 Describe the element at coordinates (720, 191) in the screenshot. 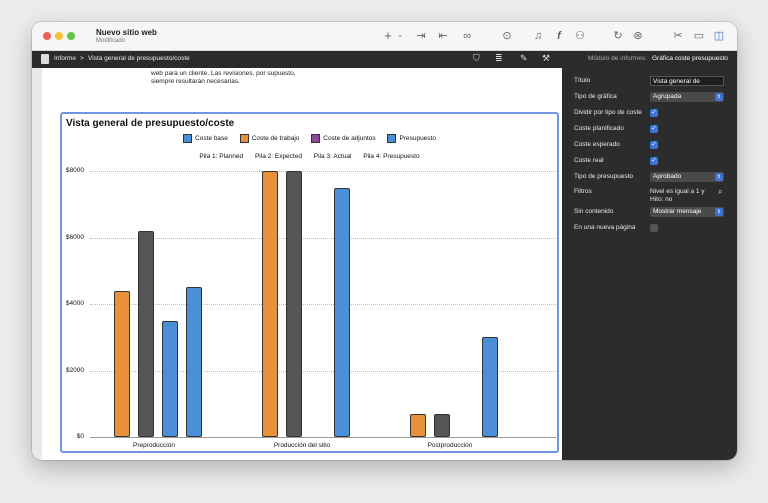

I see `search-icon: ⌕` at that location.